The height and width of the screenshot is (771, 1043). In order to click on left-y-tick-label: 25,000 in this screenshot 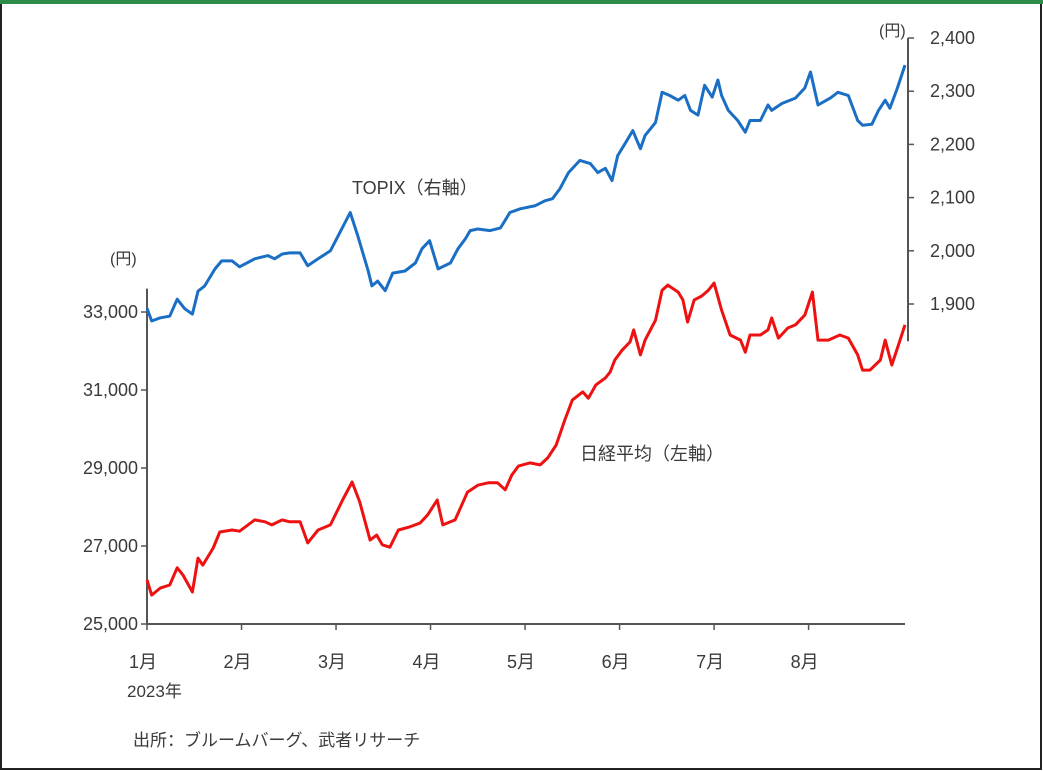, I will do `click(110, 624)`.